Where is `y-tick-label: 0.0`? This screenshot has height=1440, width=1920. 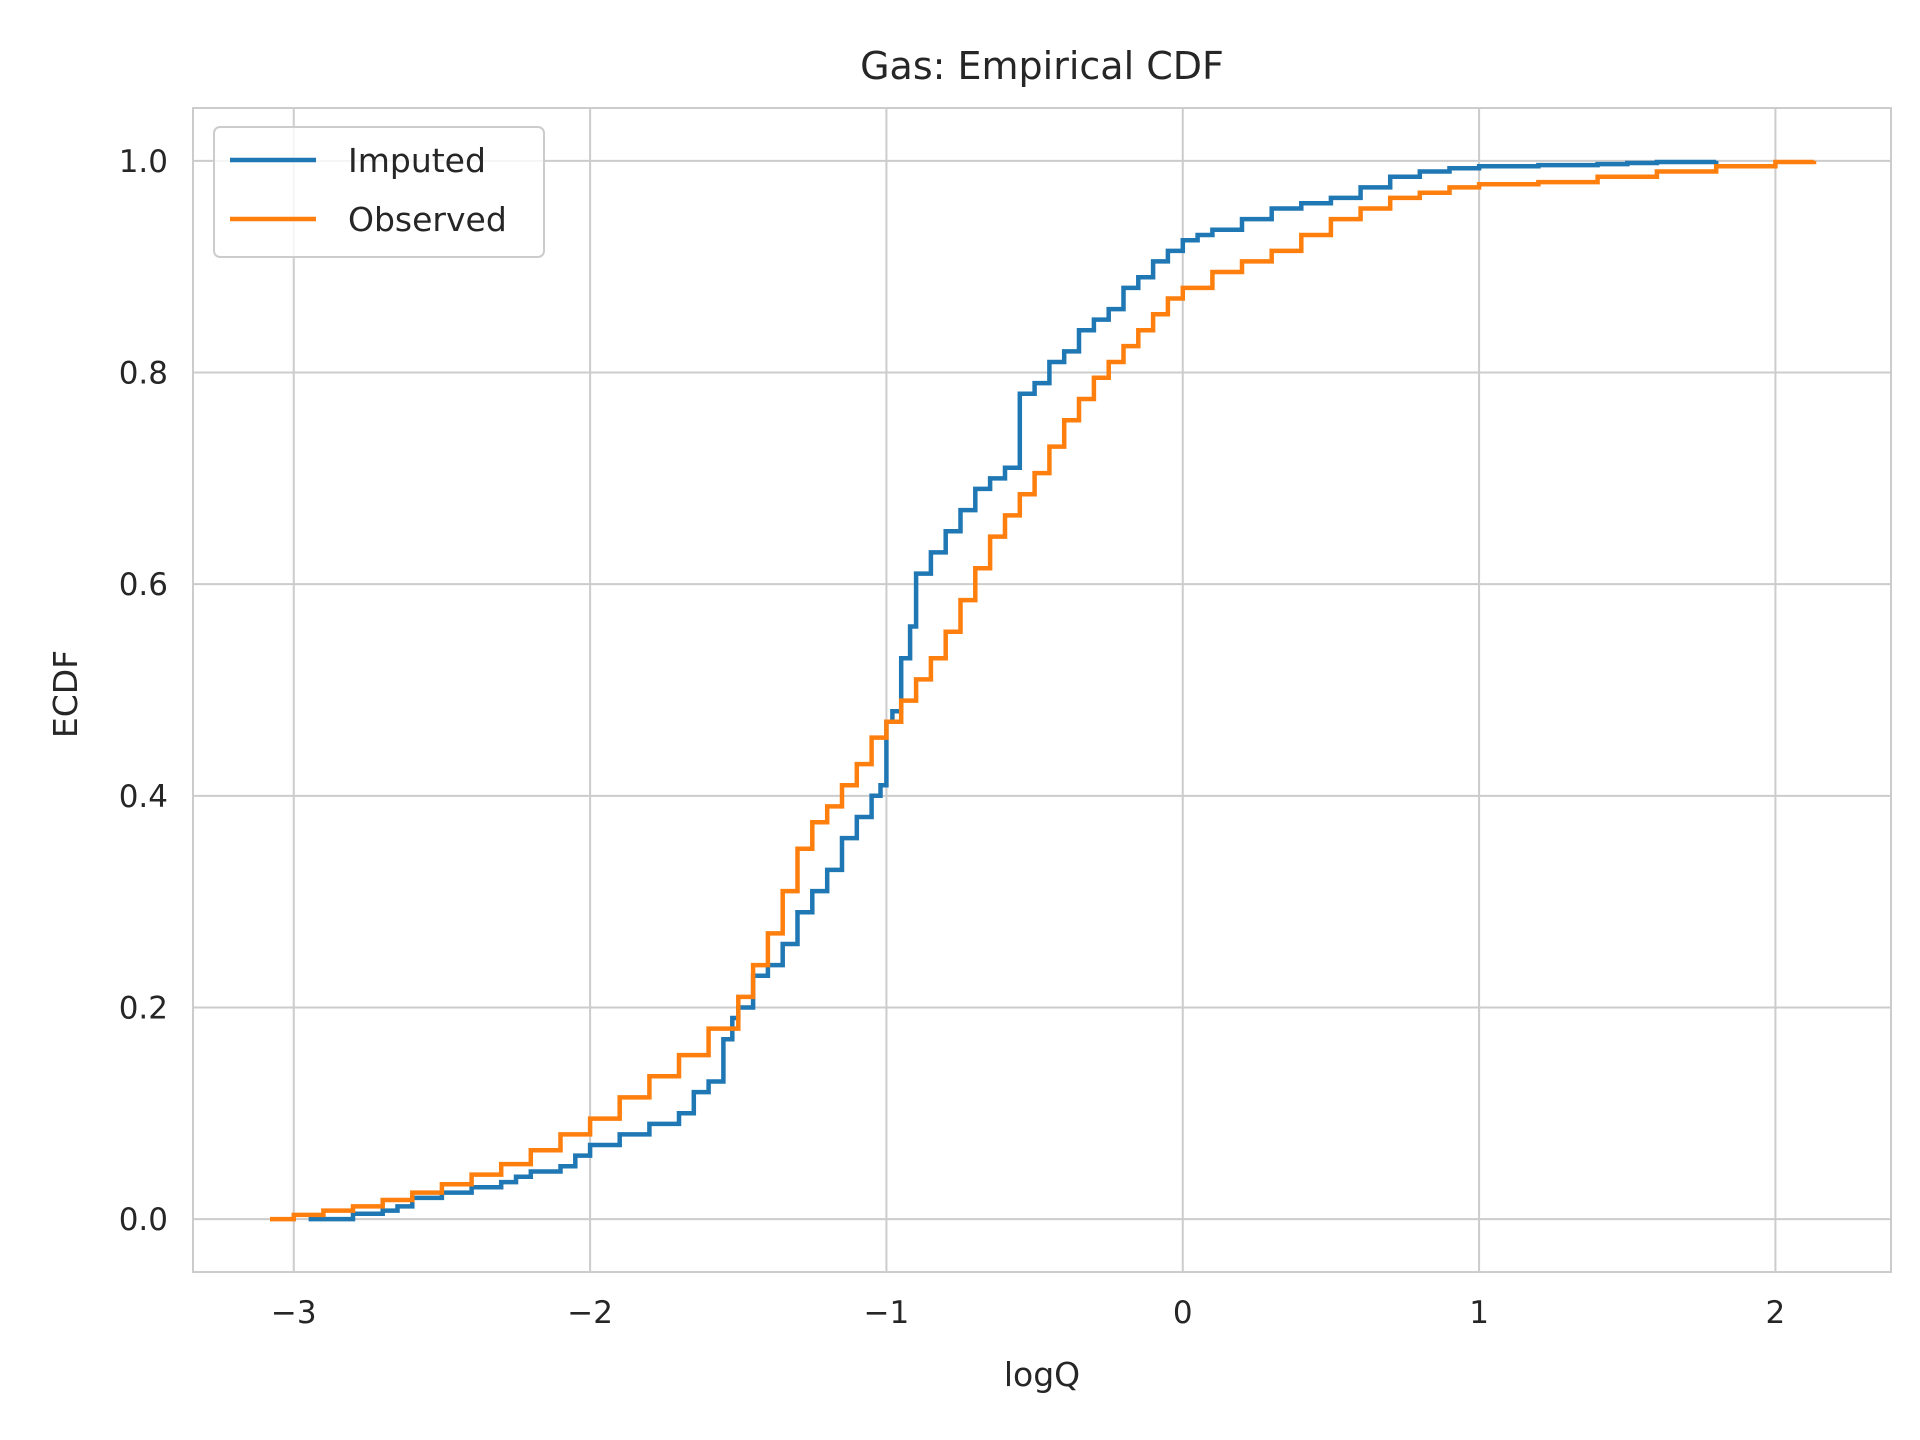
y-tick-label: 0.0 is located at coordinates (143, 1220).